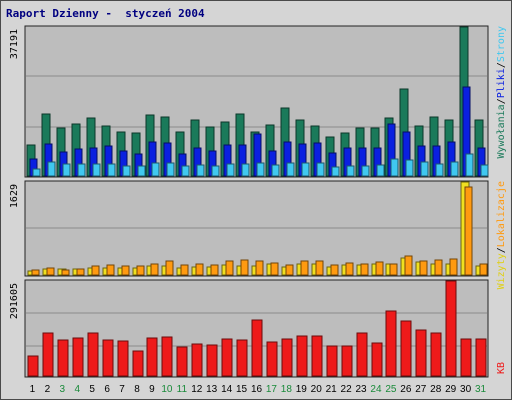 This screenshot has width=512, height=400. I want to click on x-label-day-8: 8, so click(137, 389).